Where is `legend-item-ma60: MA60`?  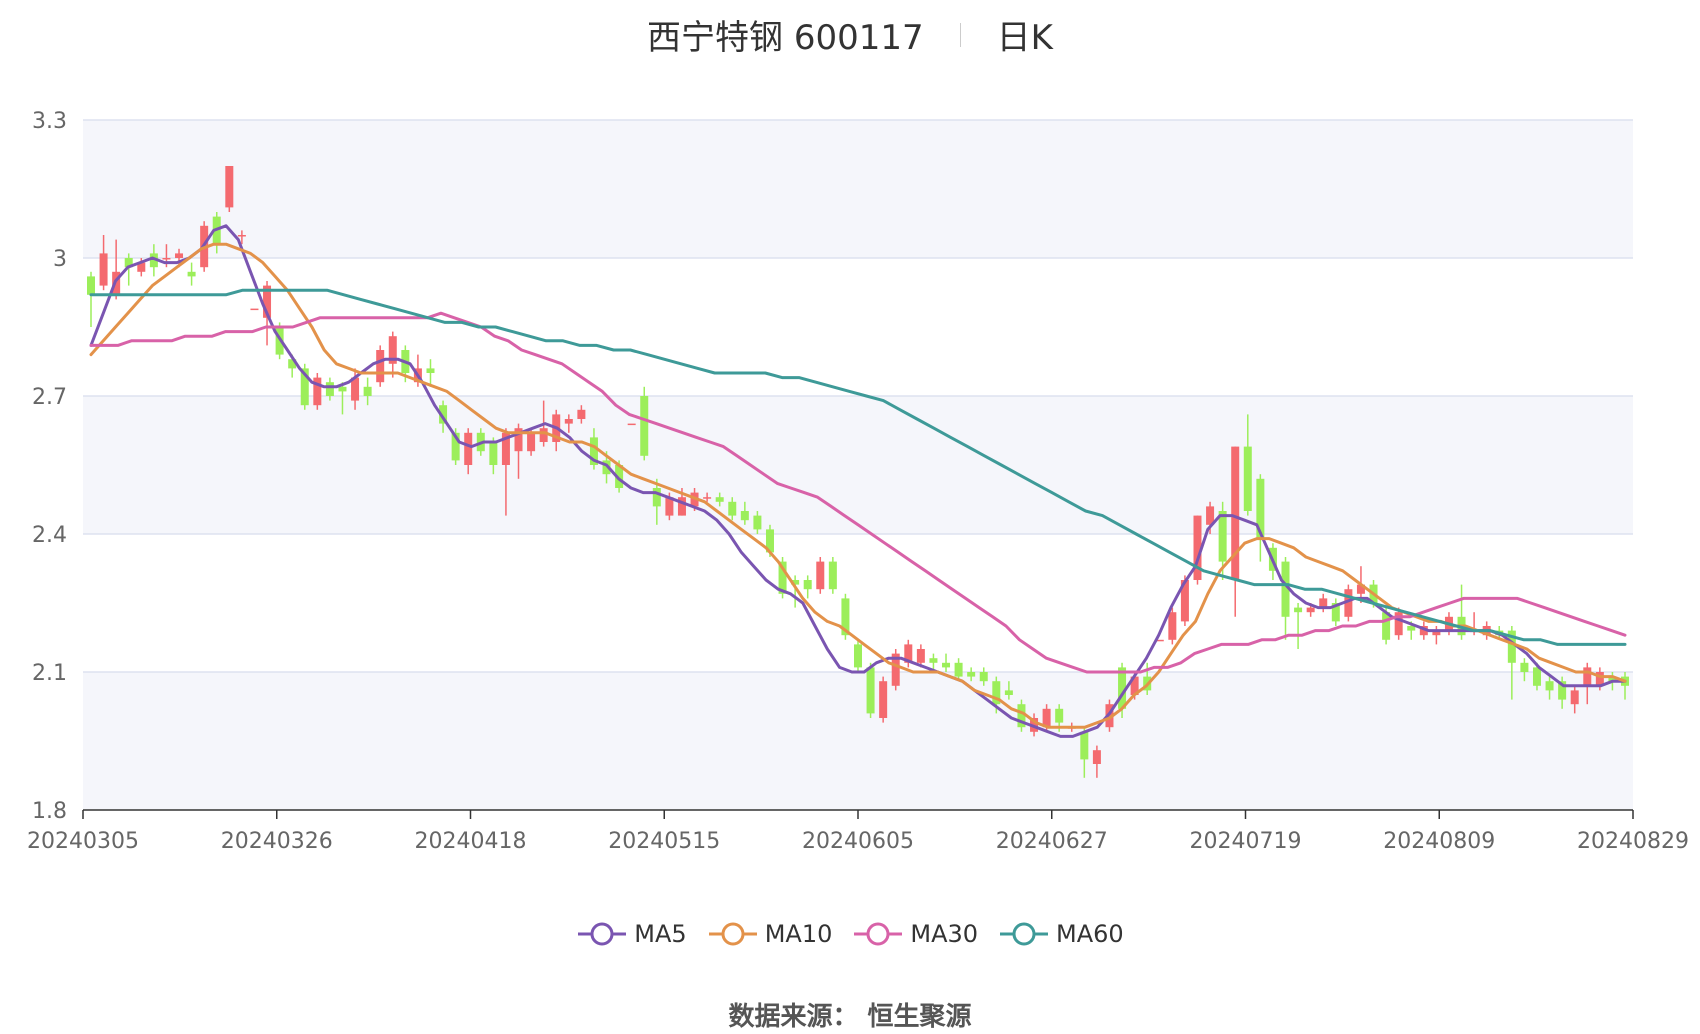
legend-item-ma60: MA60 is located at coordinates (1061, 933).